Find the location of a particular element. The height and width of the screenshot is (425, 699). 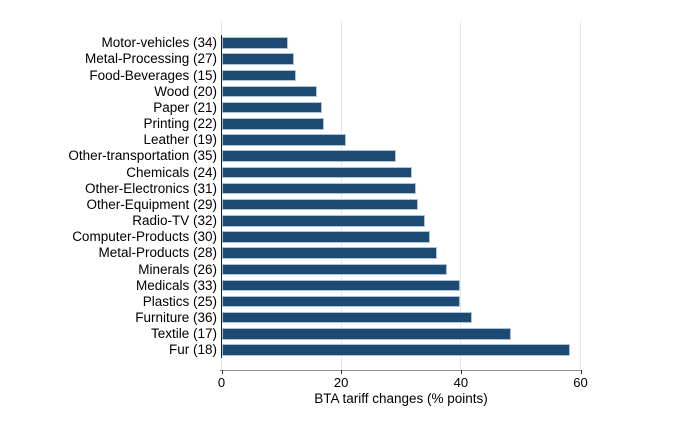

bar-row: Furniture (36) is located at coordinates (290, 318).